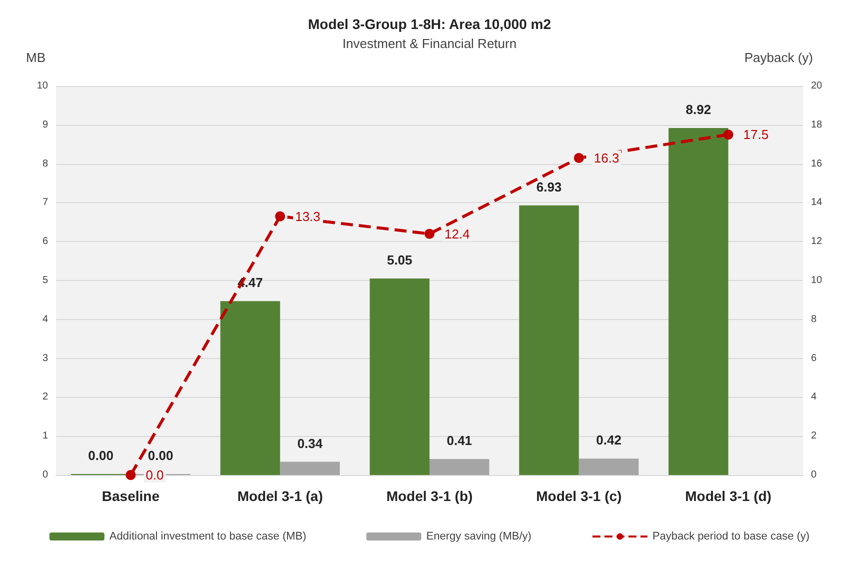 The width and height of the screenshot is (859, 563). Describe the element at coordinates (817, 164) in the screenshot. I see `y2-tick-label: 16` at that location.